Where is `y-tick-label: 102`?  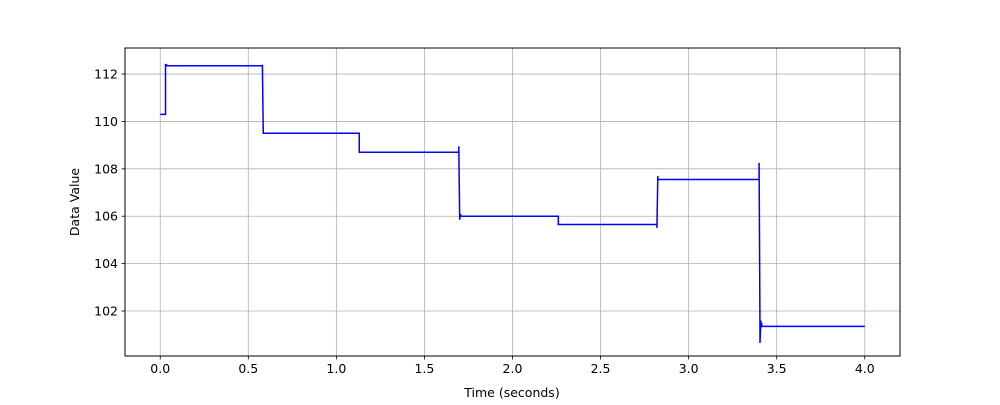 y-tick-label: 102 is located at coordinates (106, 310).